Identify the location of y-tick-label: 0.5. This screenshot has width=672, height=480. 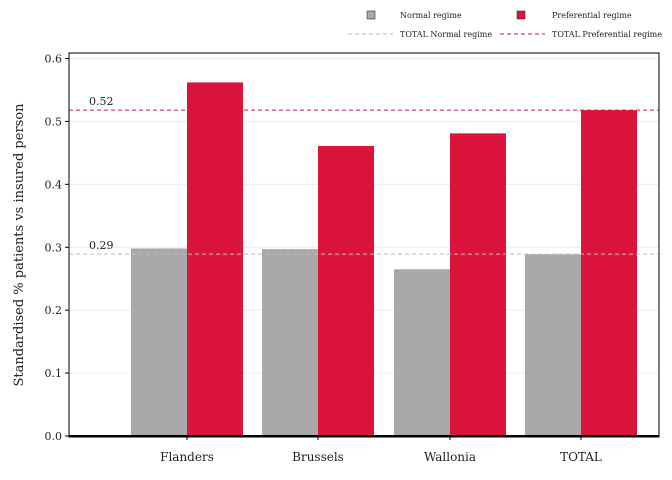
(54, 121).